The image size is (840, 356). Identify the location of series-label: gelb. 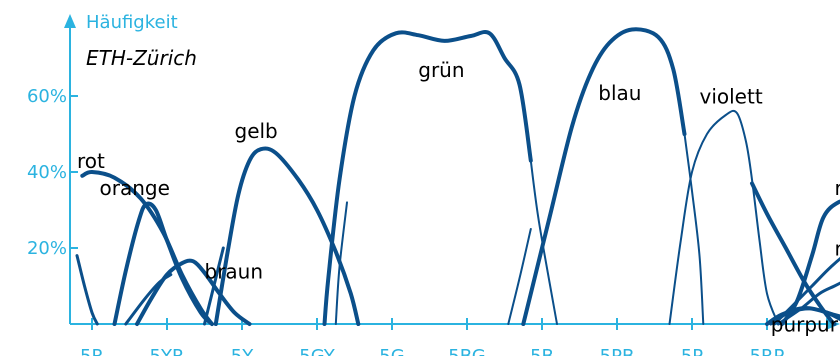
(256, 131).